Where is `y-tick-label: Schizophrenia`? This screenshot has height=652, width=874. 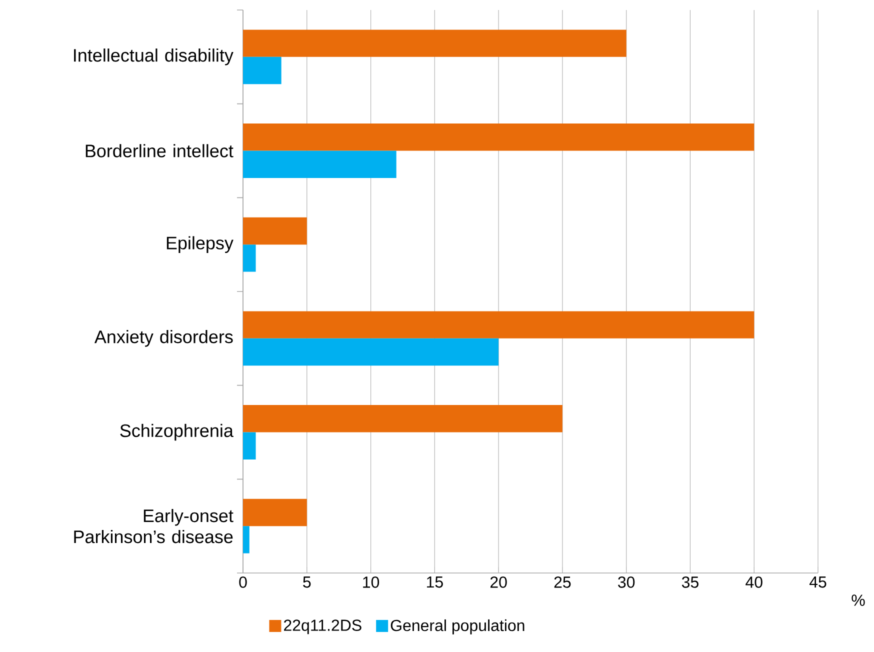 y-tick-label: Schizophrenia is located at coordinates (177, 432).